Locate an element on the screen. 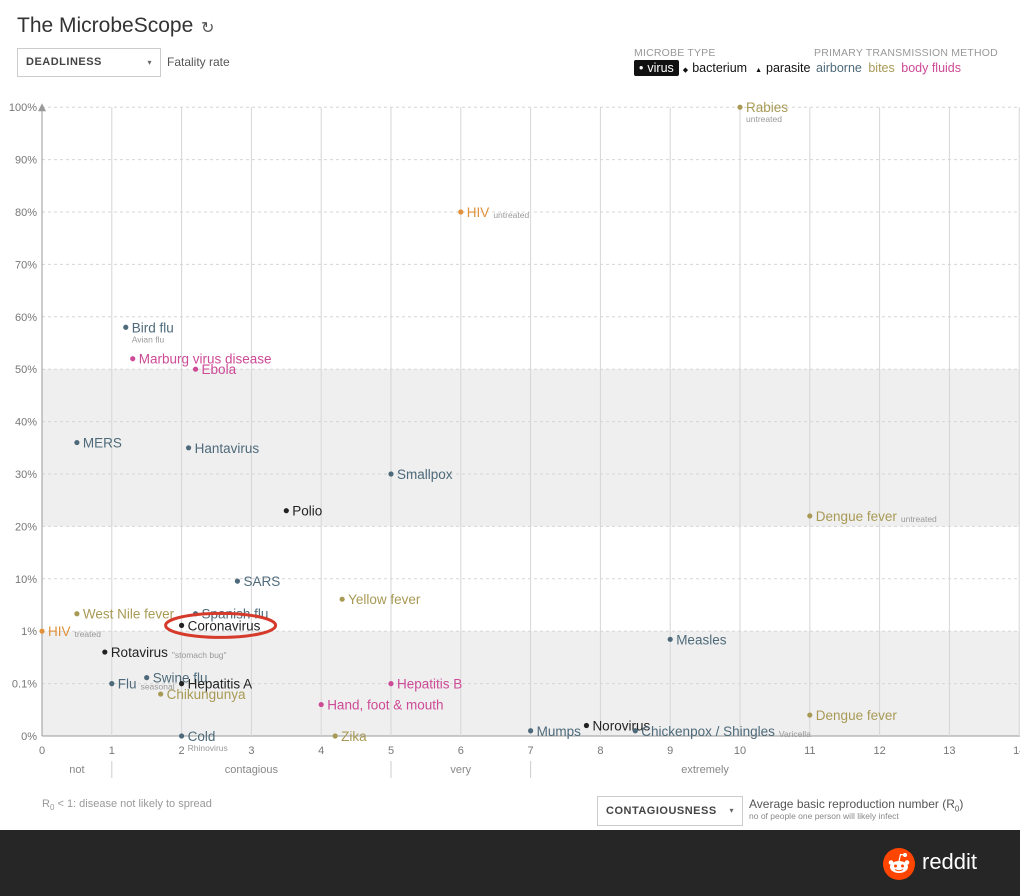 The image size is (1020, 896). point-label: Rabies is located at coordinates (767, 107).